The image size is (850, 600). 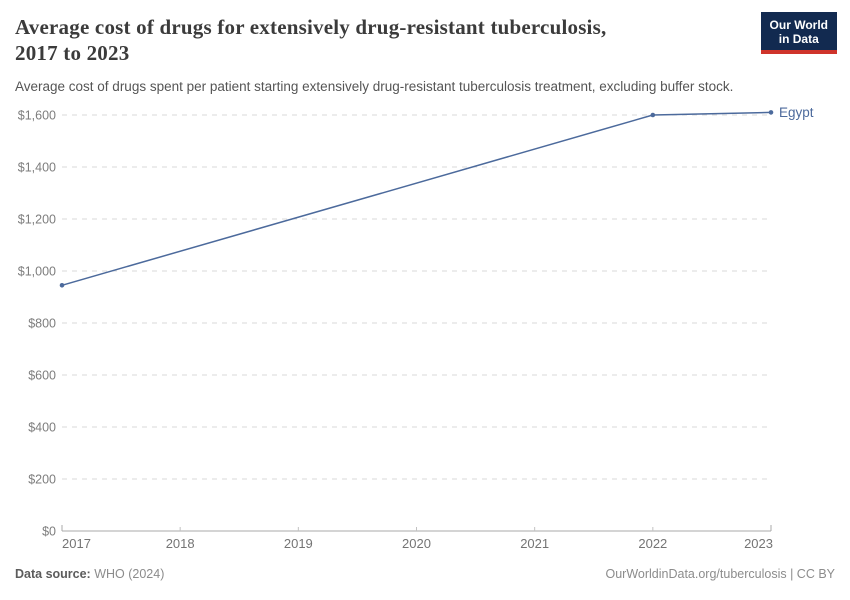 What do you see at coordinates (37, 220) in the screenshot?
I see `y-axis-tick-label: $1,200` at bounding box center [37, 220].